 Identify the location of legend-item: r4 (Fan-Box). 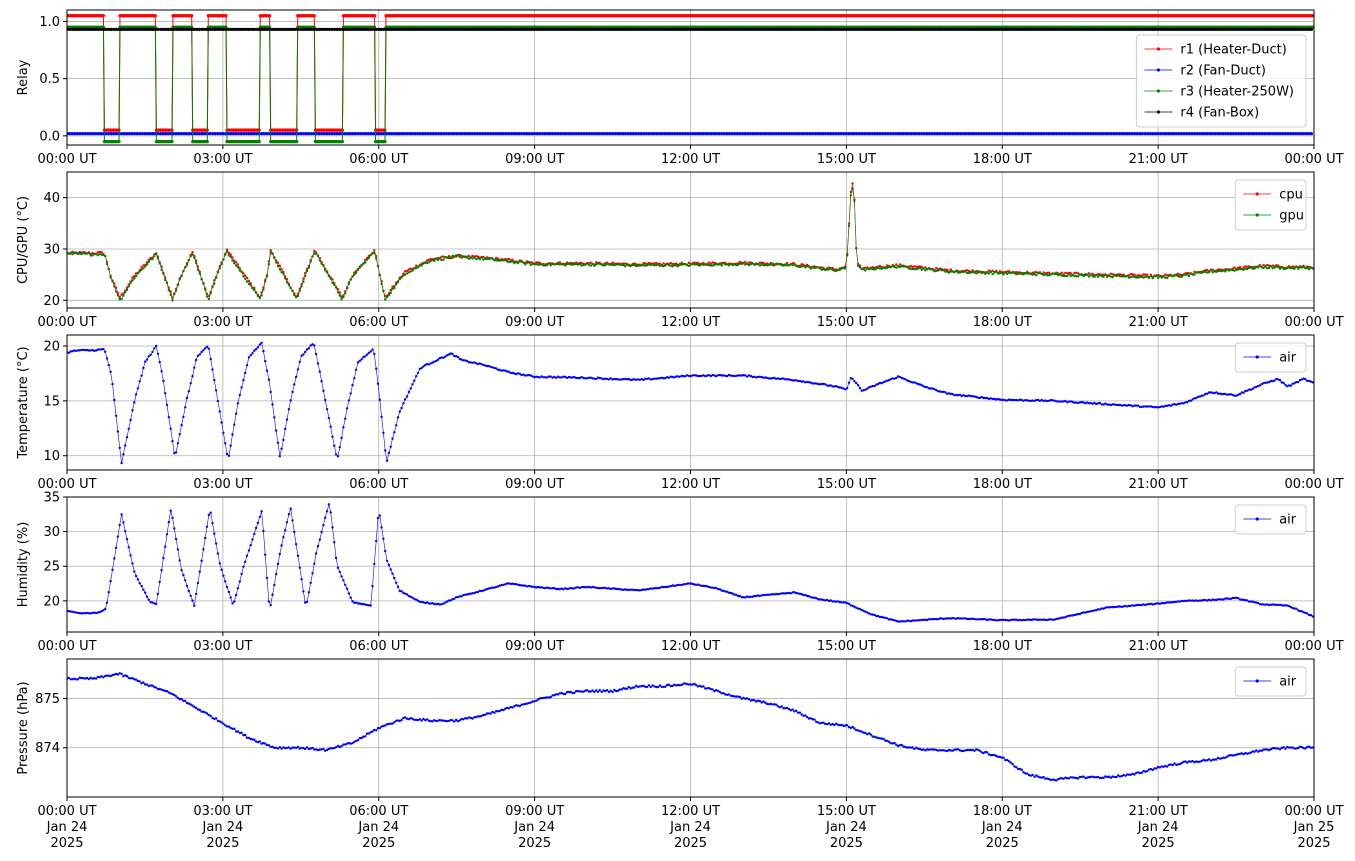
(1201, 113).